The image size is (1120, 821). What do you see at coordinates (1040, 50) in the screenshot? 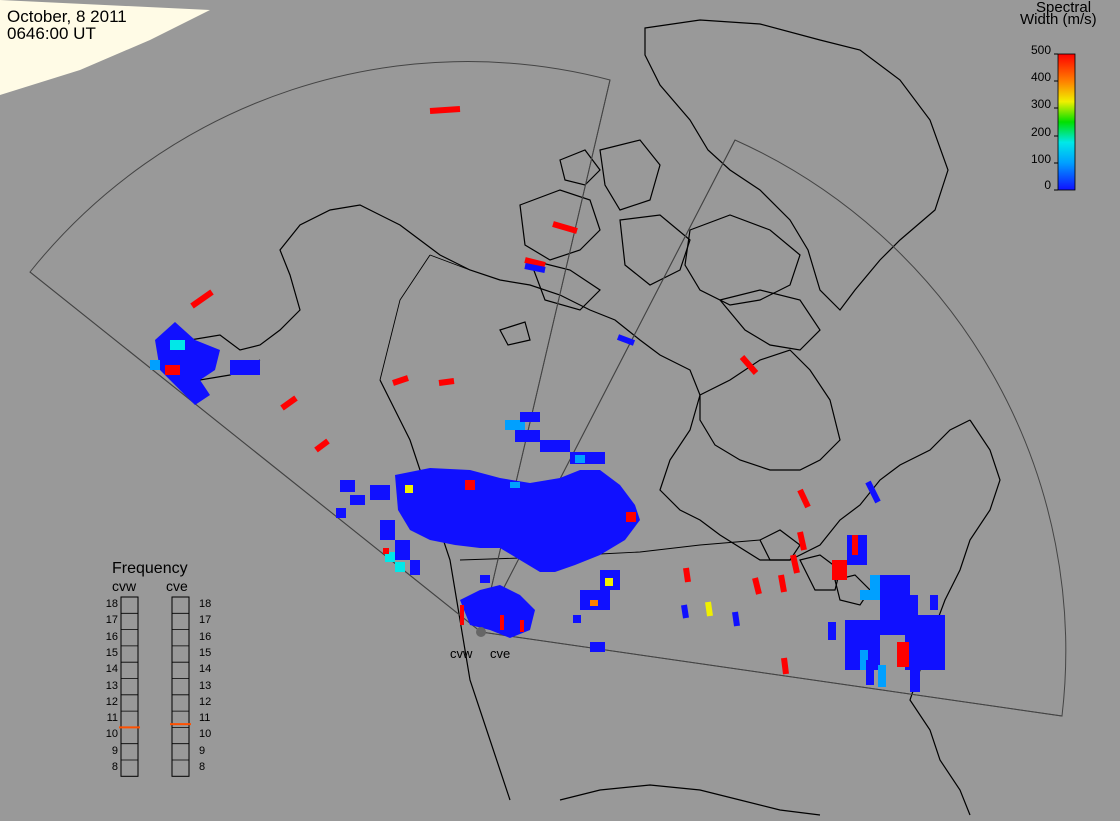
I see `colorbar-tick-label: 500` at bounding box center [1040, 50].